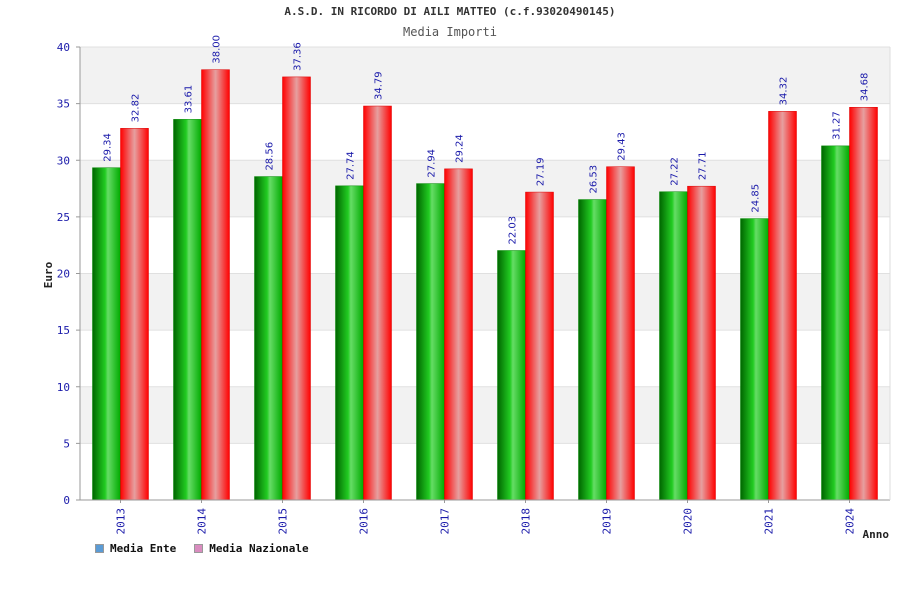 The image size is (900, 600). I want to click on bar-value-label: 29.24, so click(460, 148).